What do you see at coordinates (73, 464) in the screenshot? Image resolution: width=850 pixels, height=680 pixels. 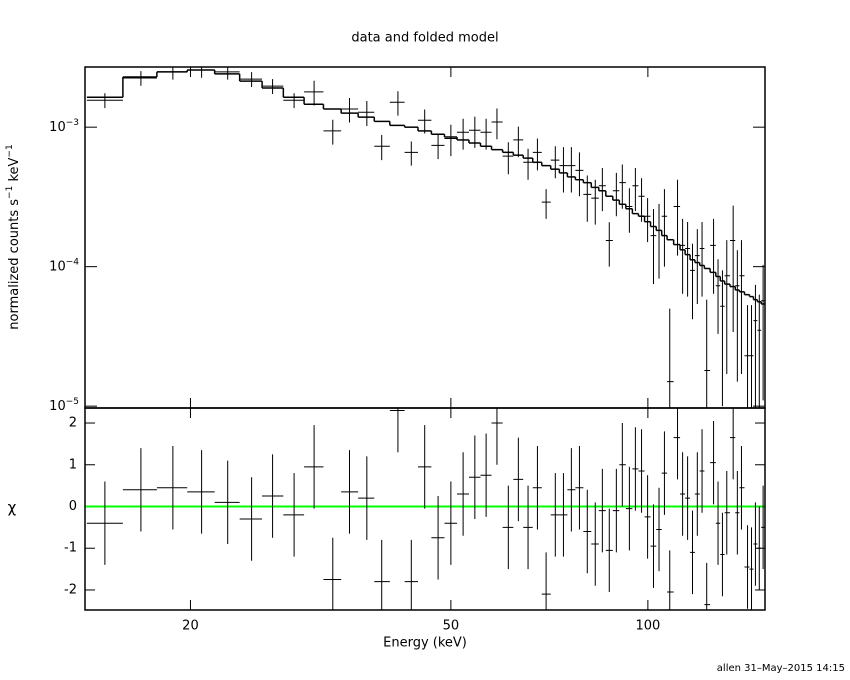 I see `y-tick-label: 1` at bounding box center [73, 464].